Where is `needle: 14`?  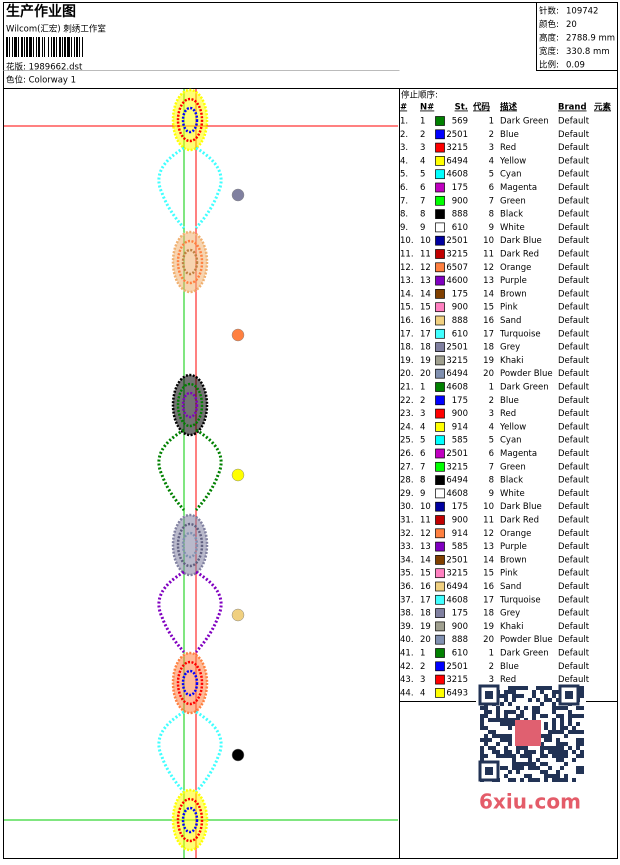
needle: 14 is located at coordinates (425, 294).